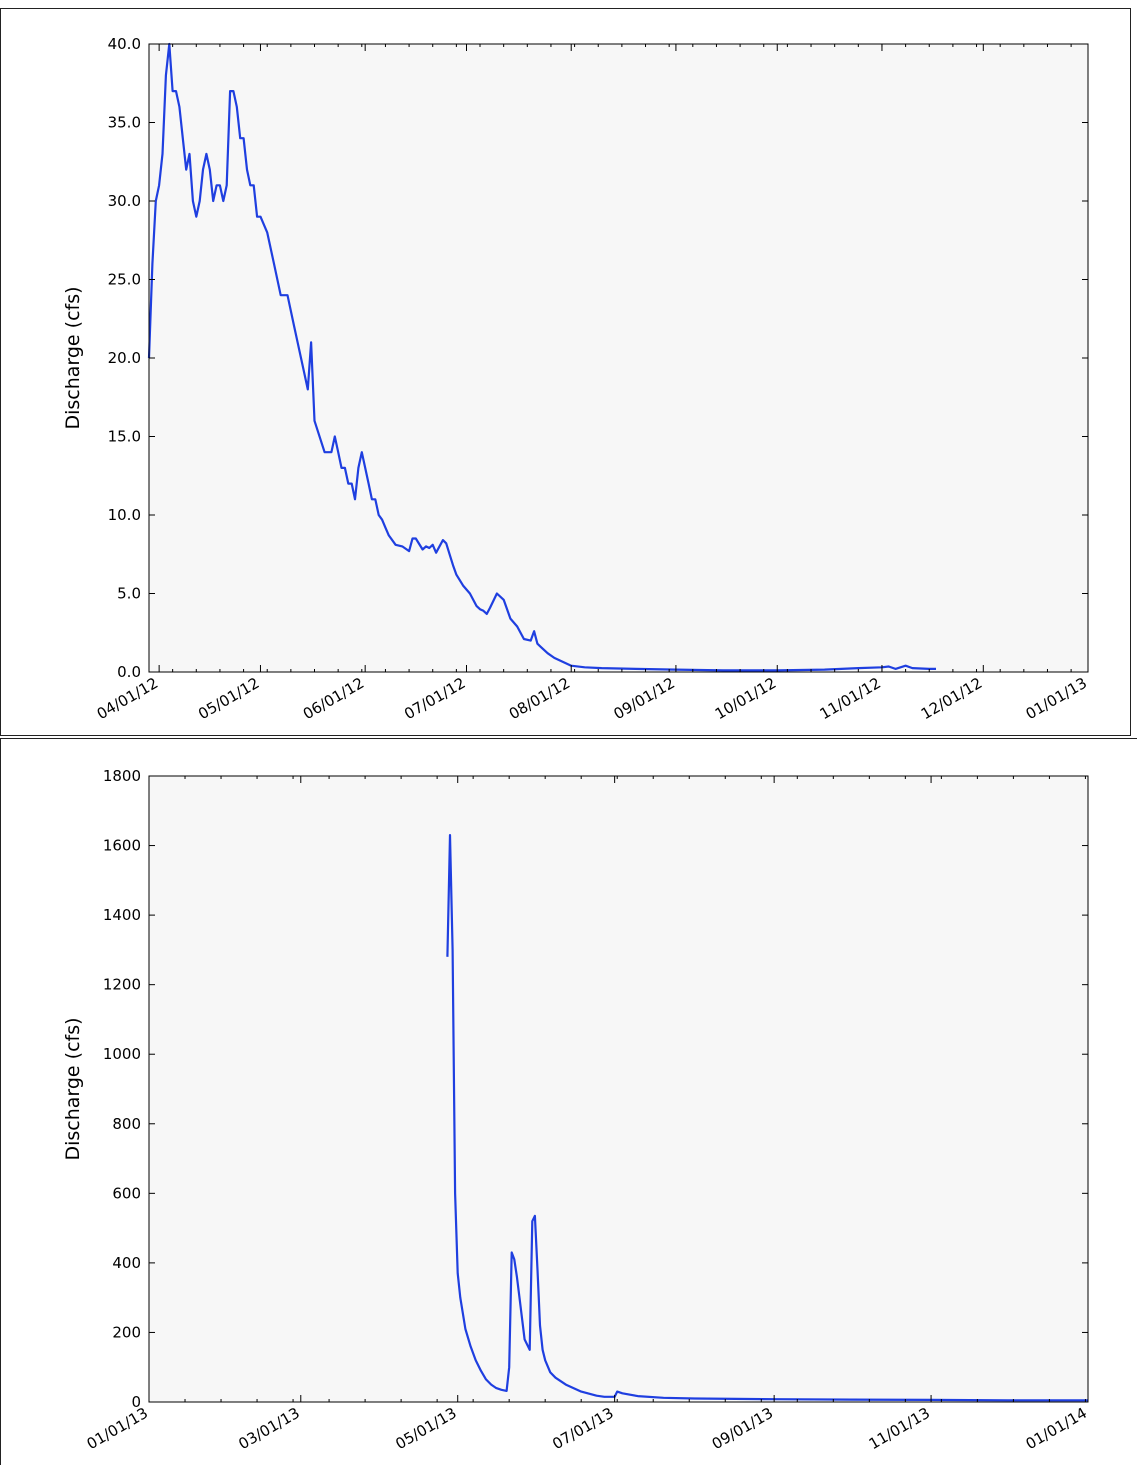 This screenshot has width=1137, height=1470. I want to click on y-tick-label: 25.0, so click(124, 280).